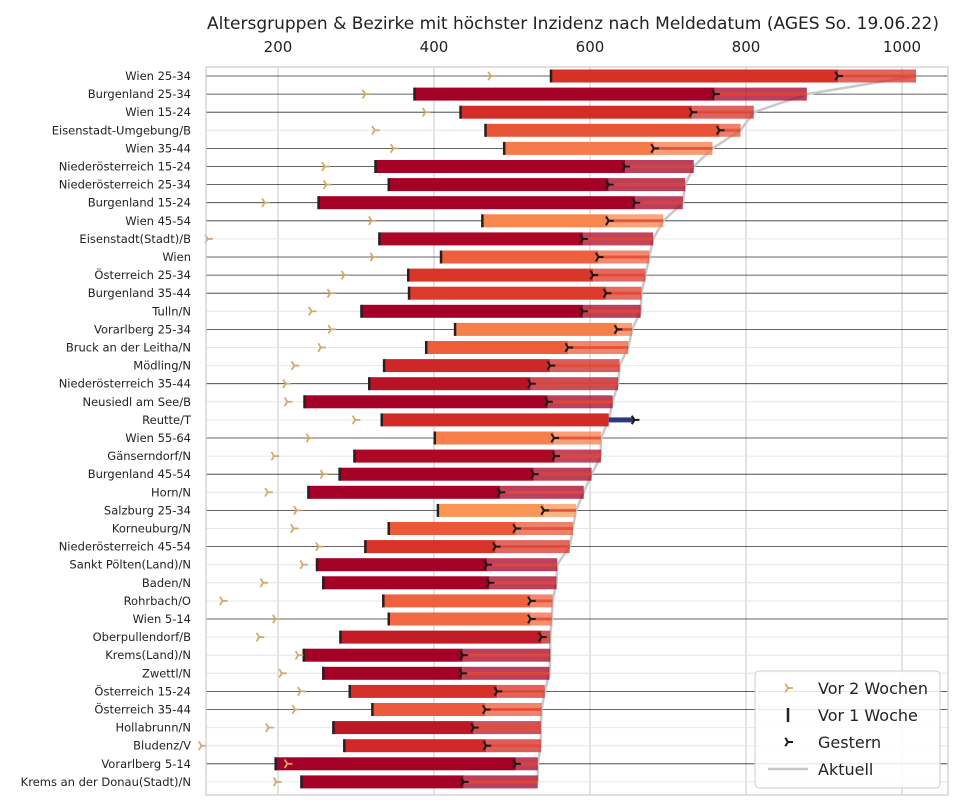 This screenshot has height=812, width=973. I want to click on y-tick-label: Vorarlberg 25-34, so click(142, 329).